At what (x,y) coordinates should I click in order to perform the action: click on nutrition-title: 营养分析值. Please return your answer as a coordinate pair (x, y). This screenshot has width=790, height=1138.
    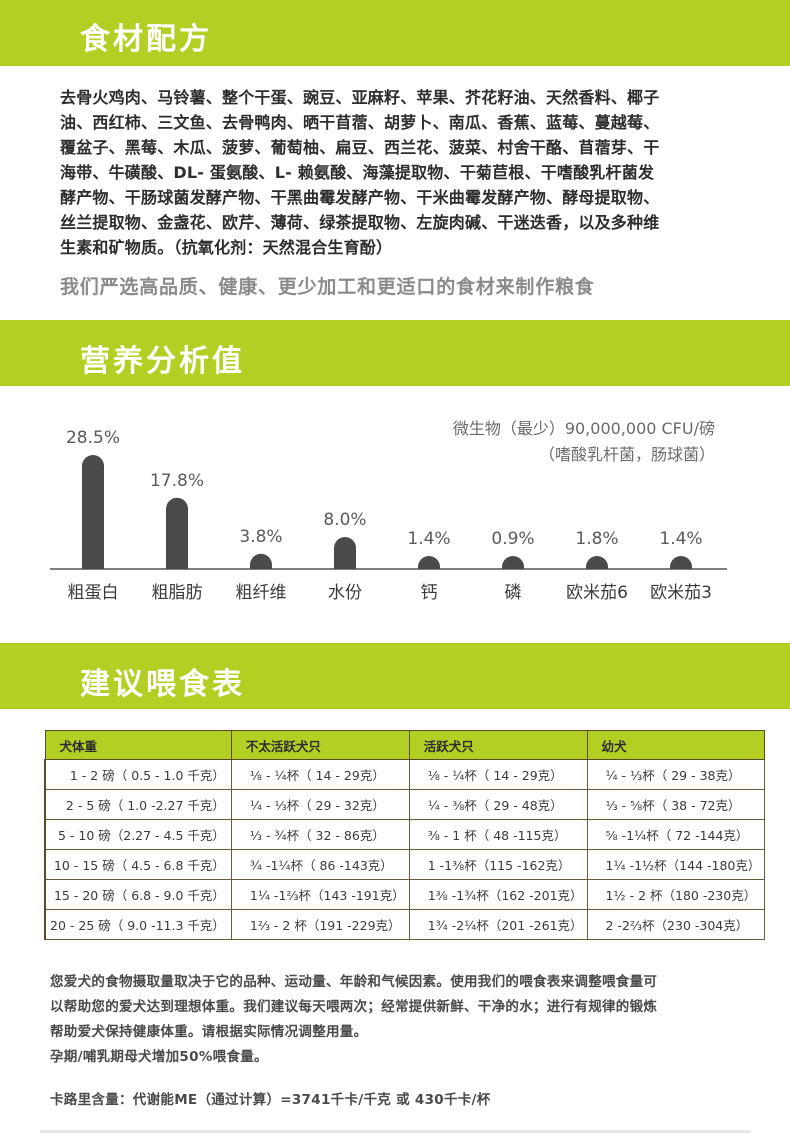
    Looking at the image, I should click on (162, 361).